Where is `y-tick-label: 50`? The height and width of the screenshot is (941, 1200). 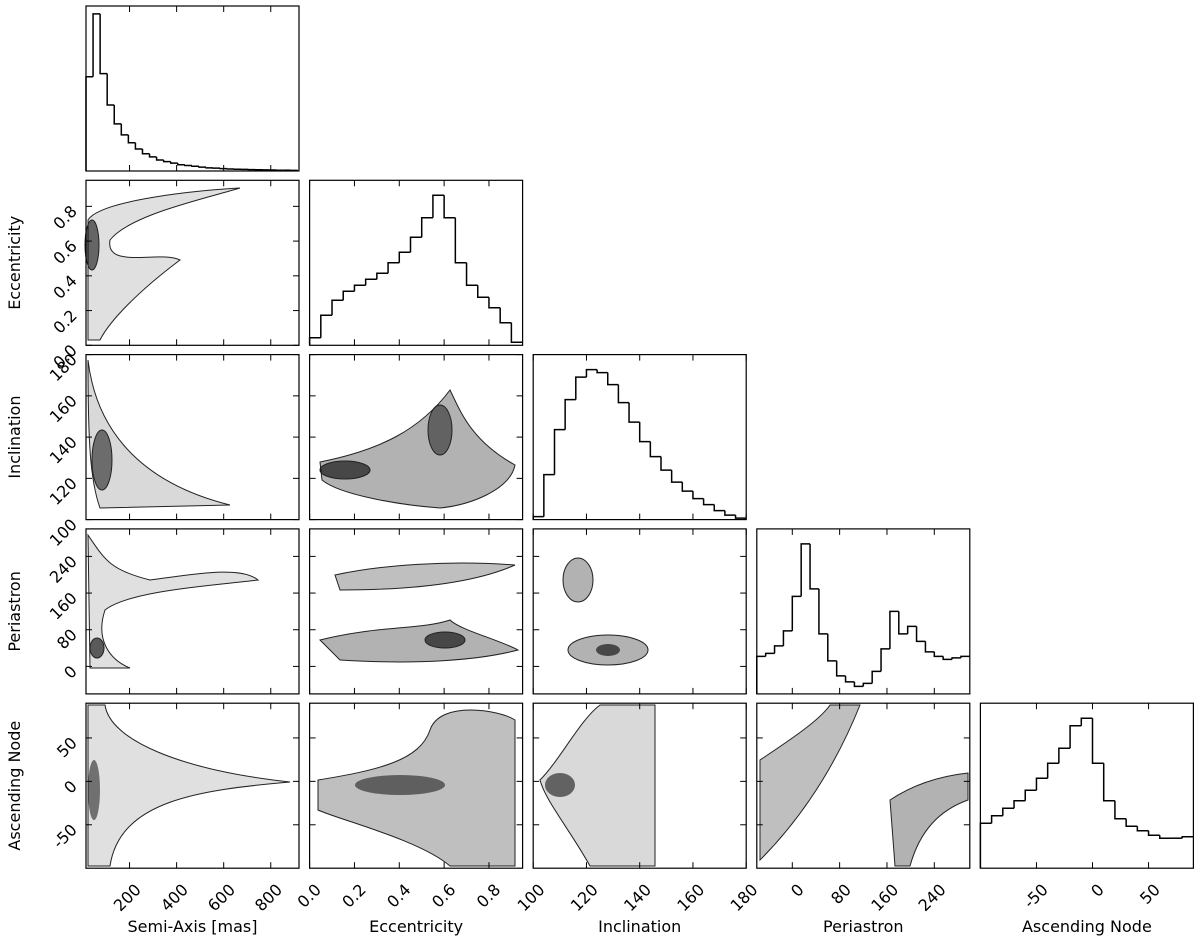 y-tick-label: 50 is located at coordinates (67, 747).